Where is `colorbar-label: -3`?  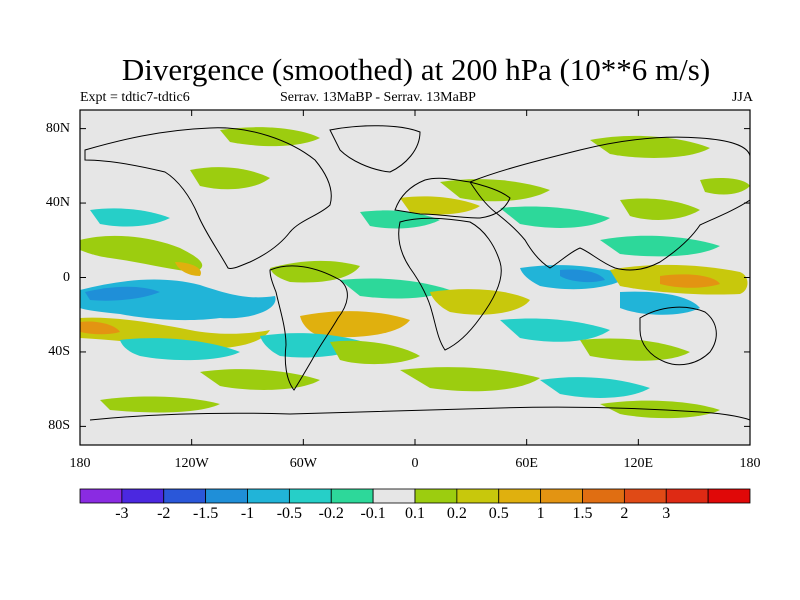 colorbar-label: -3 is located at coordinates (122, 513).